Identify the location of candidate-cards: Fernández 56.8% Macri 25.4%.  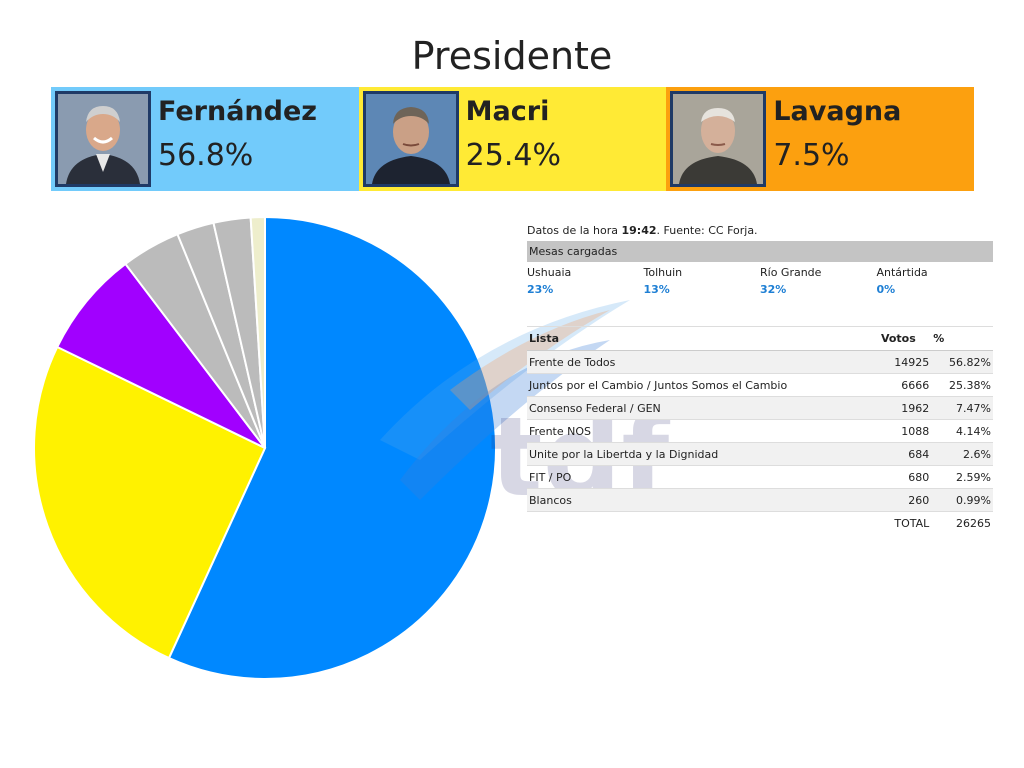
(513, 139).